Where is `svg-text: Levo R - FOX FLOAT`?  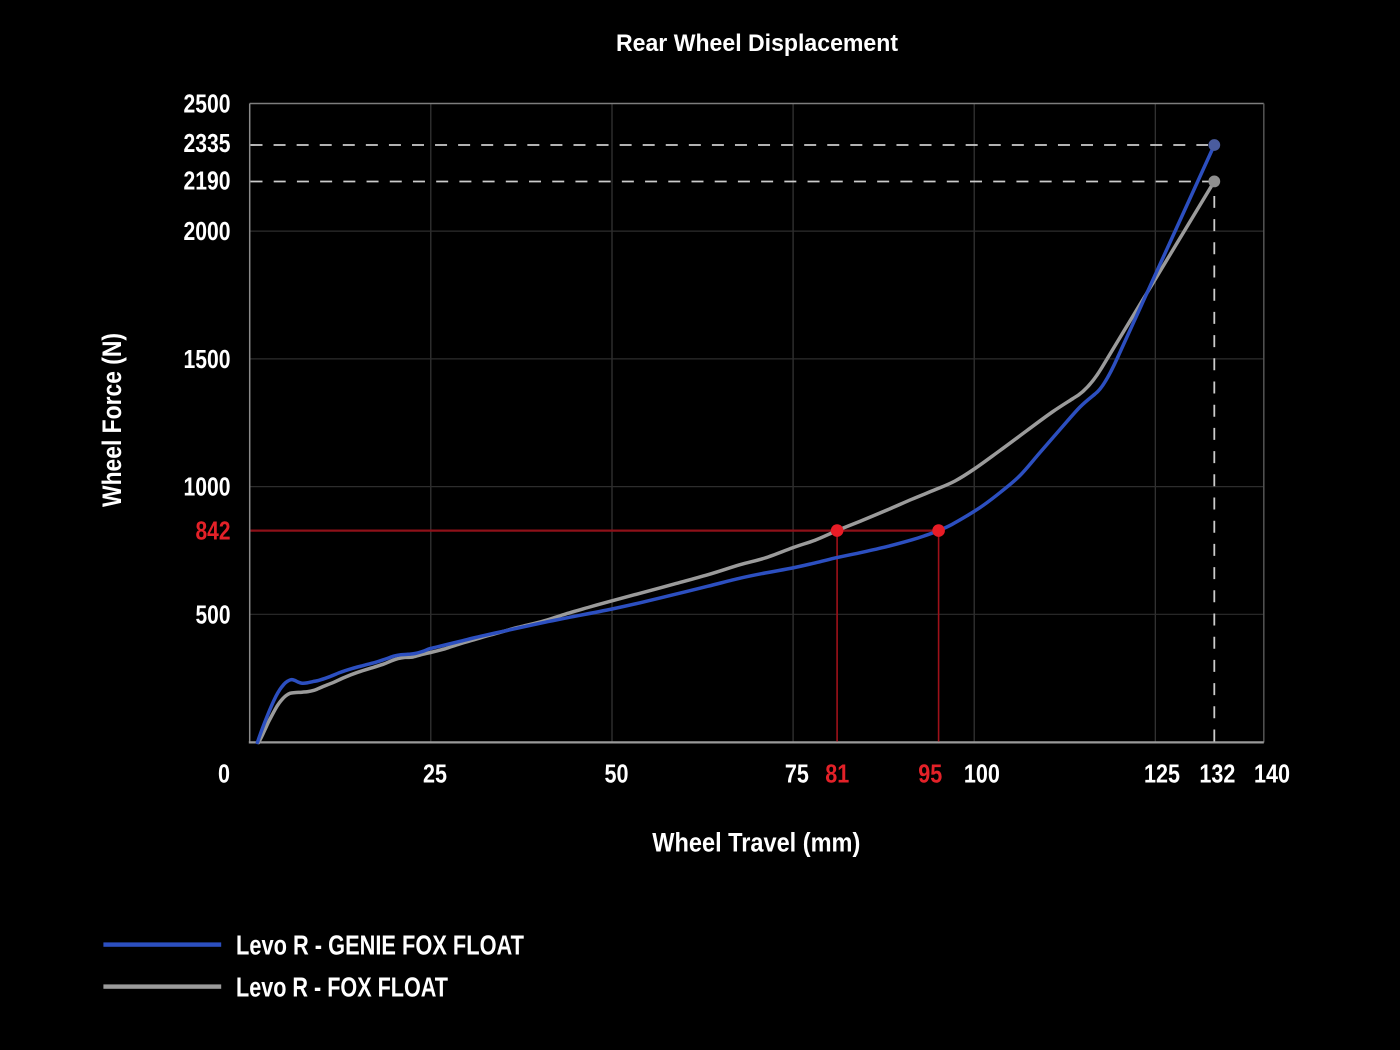
svg-text: Levo R - FOX FLOAT is located at coordinates (342, 987).